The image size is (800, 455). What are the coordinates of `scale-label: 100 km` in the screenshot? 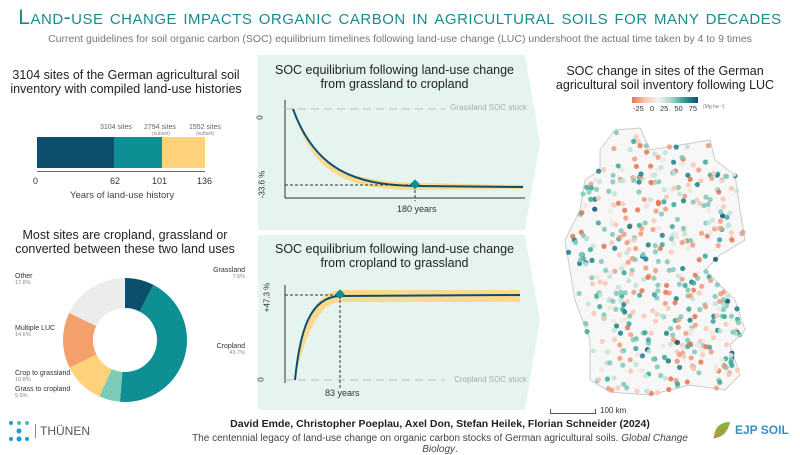 It's located at (613, 410).